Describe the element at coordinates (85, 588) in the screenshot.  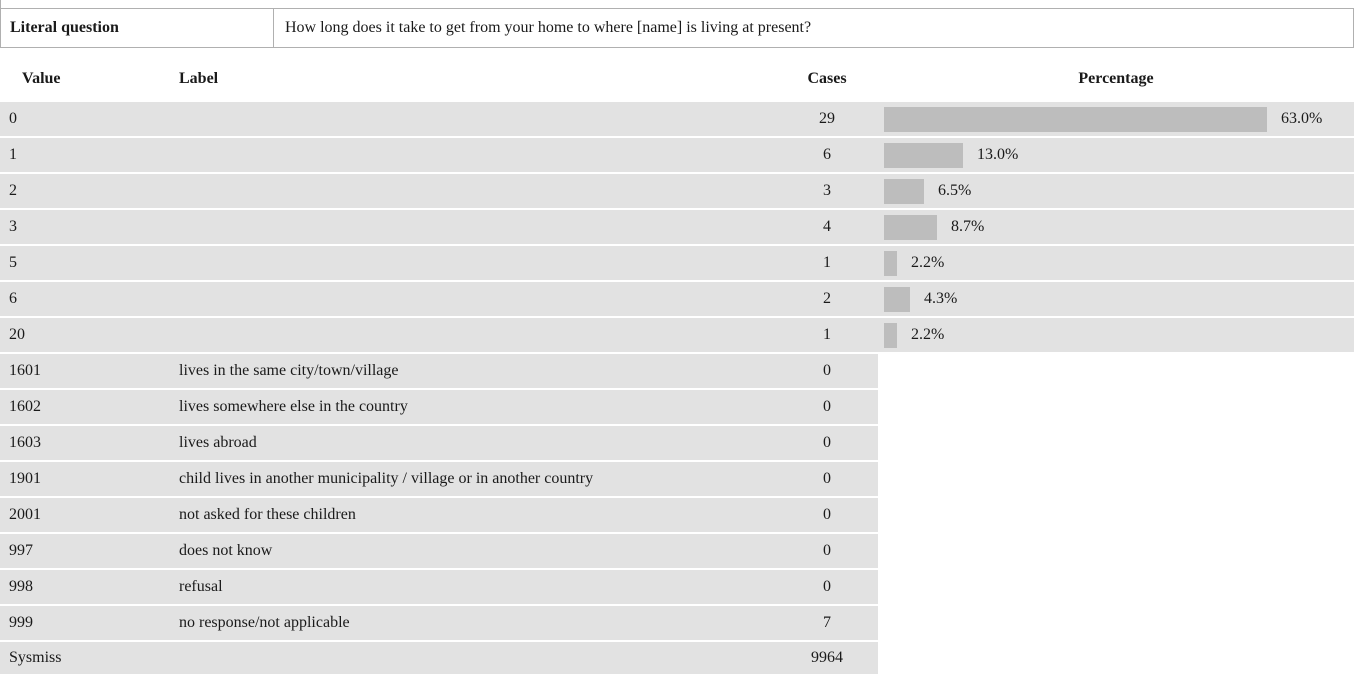
I see `cell-value: 998` at that location.